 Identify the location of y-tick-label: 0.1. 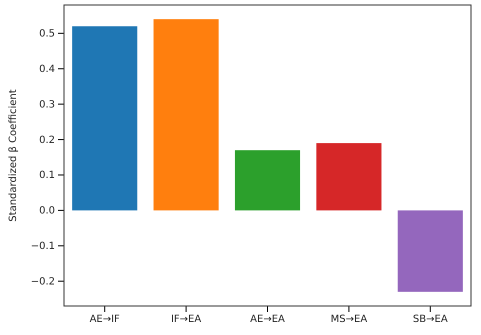
(47, 176).